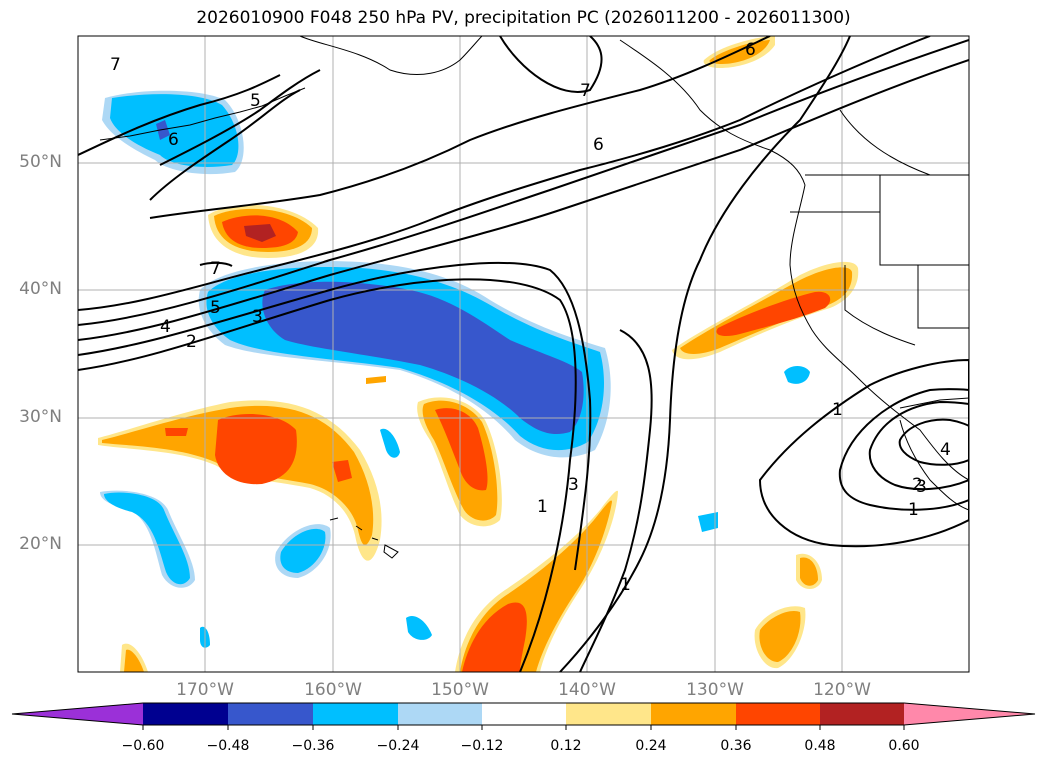 This screenshot has height=765, width=1047. Describe the element at coordinates (260, 233) in the screenshot. I see `pos-anomaly-north-max` at that location.